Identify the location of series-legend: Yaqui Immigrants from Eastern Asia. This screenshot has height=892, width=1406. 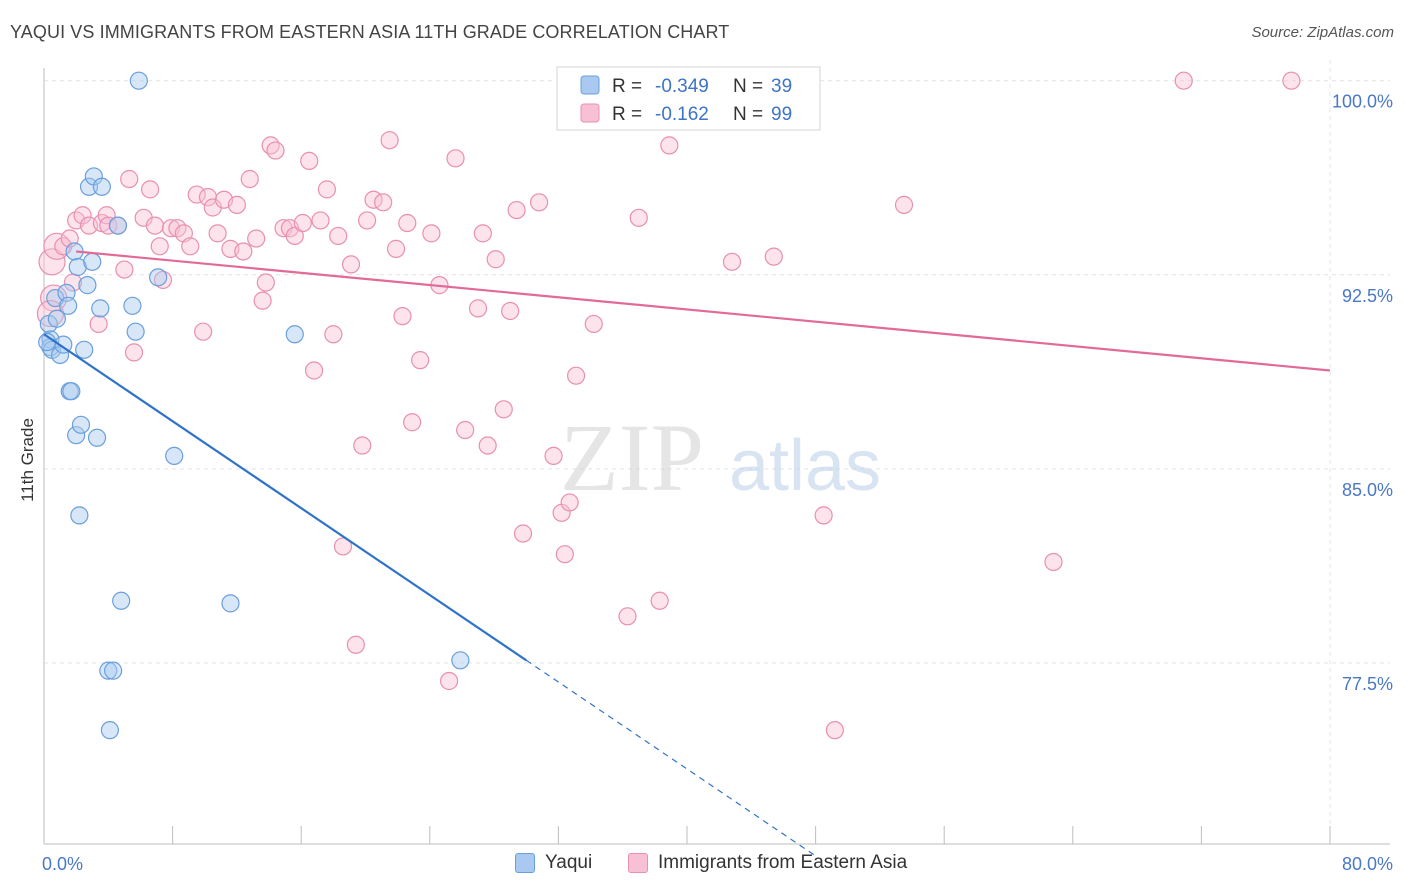
(703, 865).